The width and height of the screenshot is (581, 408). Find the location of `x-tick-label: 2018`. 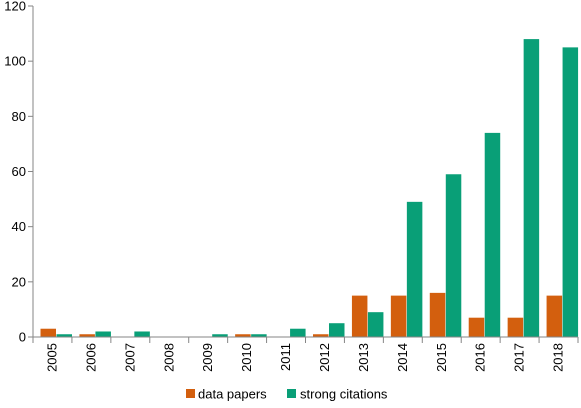

x-tick-label: 2018 is located at coordinates (558, 357).